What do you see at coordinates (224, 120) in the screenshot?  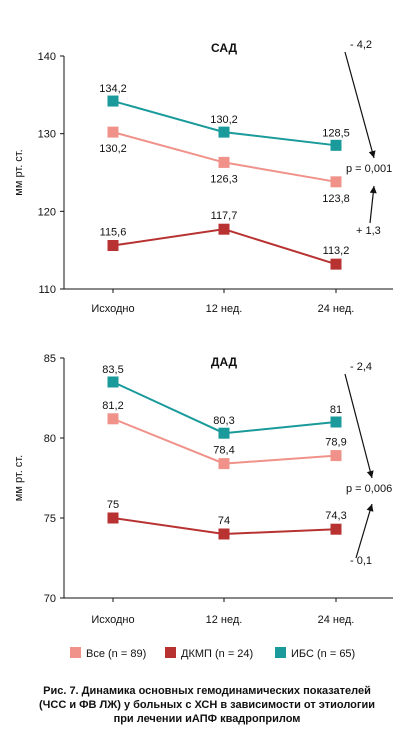 I see `data-label-ibs: 130,2` at bounding box center [224, 120].